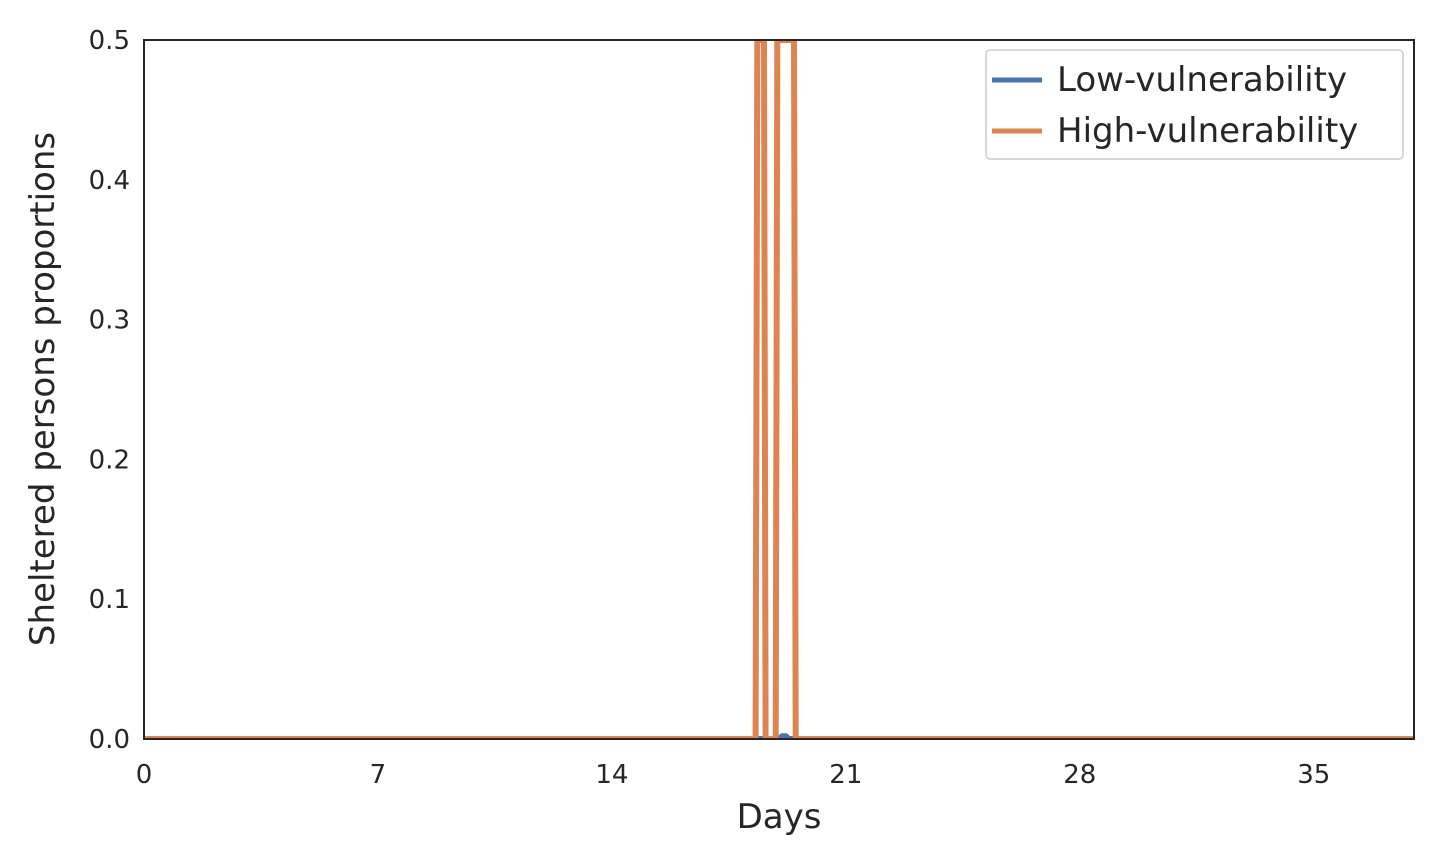 Image resolution: width=1440 pixels, height=864 pixels. I want to click on x-tick-label: 28, so click(1079, 775).